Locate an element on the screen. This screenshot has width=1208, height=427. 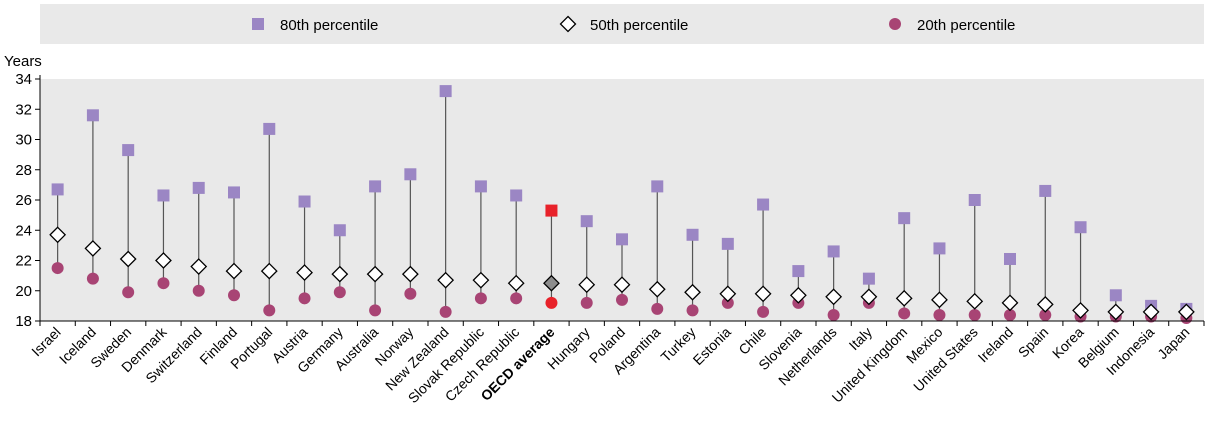
legend-label: 80th percentile is located at coordinates (329, 25).